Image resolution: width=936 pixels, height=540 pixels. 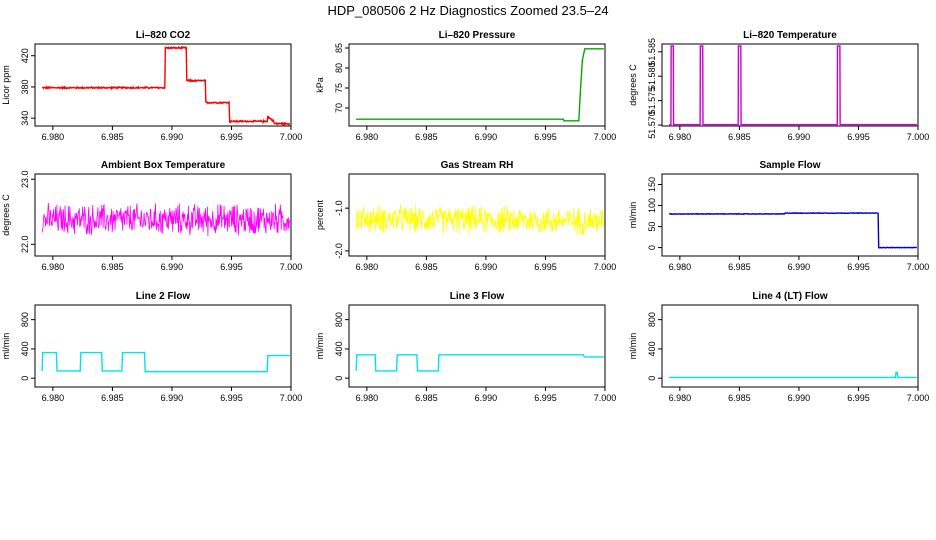 I want to click on series-line-line-4-lt-flow, so click(x=793, y=375).